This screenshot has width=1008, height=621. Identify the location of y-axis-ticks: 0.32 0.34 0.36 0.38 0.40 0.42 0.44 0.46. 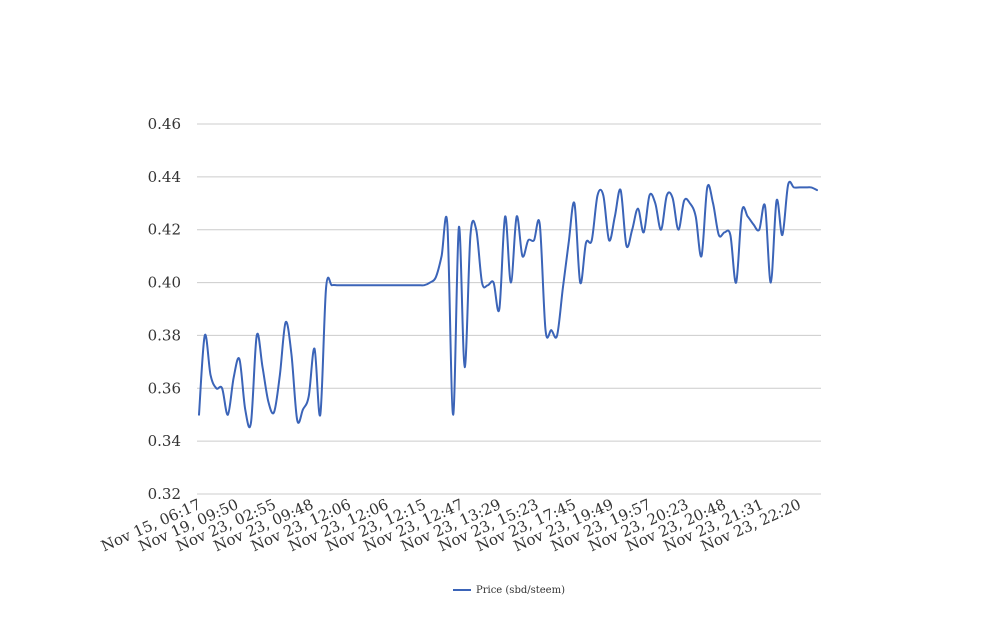
(164, 309).